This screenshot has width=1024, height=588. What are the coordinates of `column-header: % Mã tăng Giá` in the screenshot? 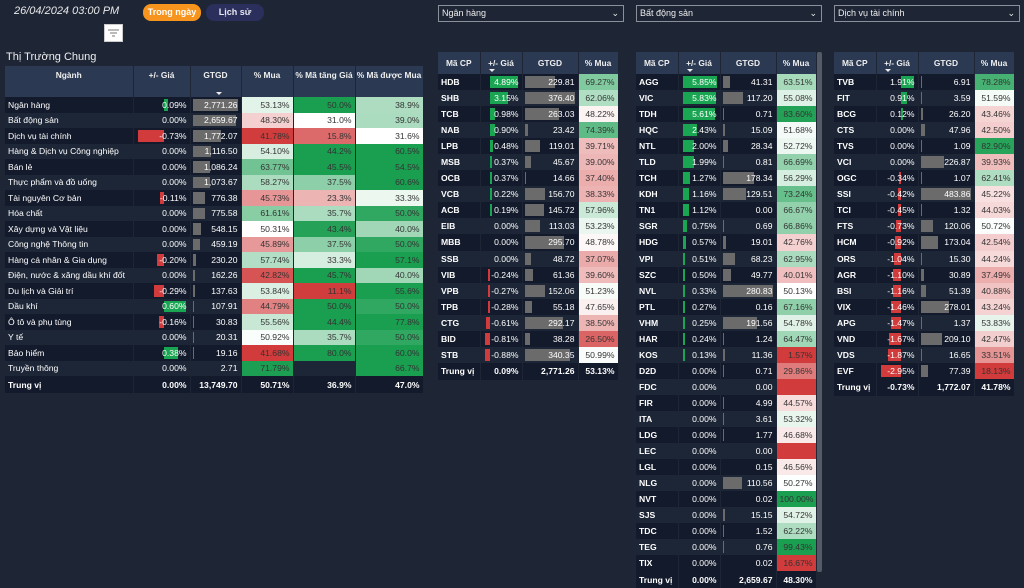 It's located at (324, 81).